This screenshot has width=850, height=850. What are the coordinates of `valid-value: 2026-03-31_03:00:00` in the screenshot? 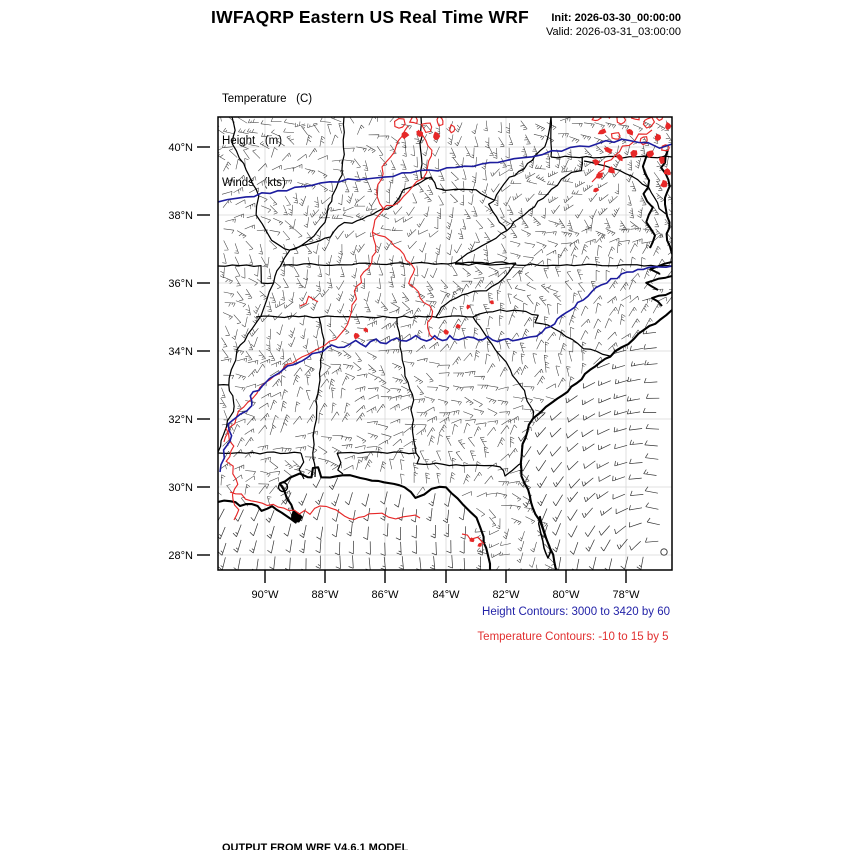 It's located at (628, 32).